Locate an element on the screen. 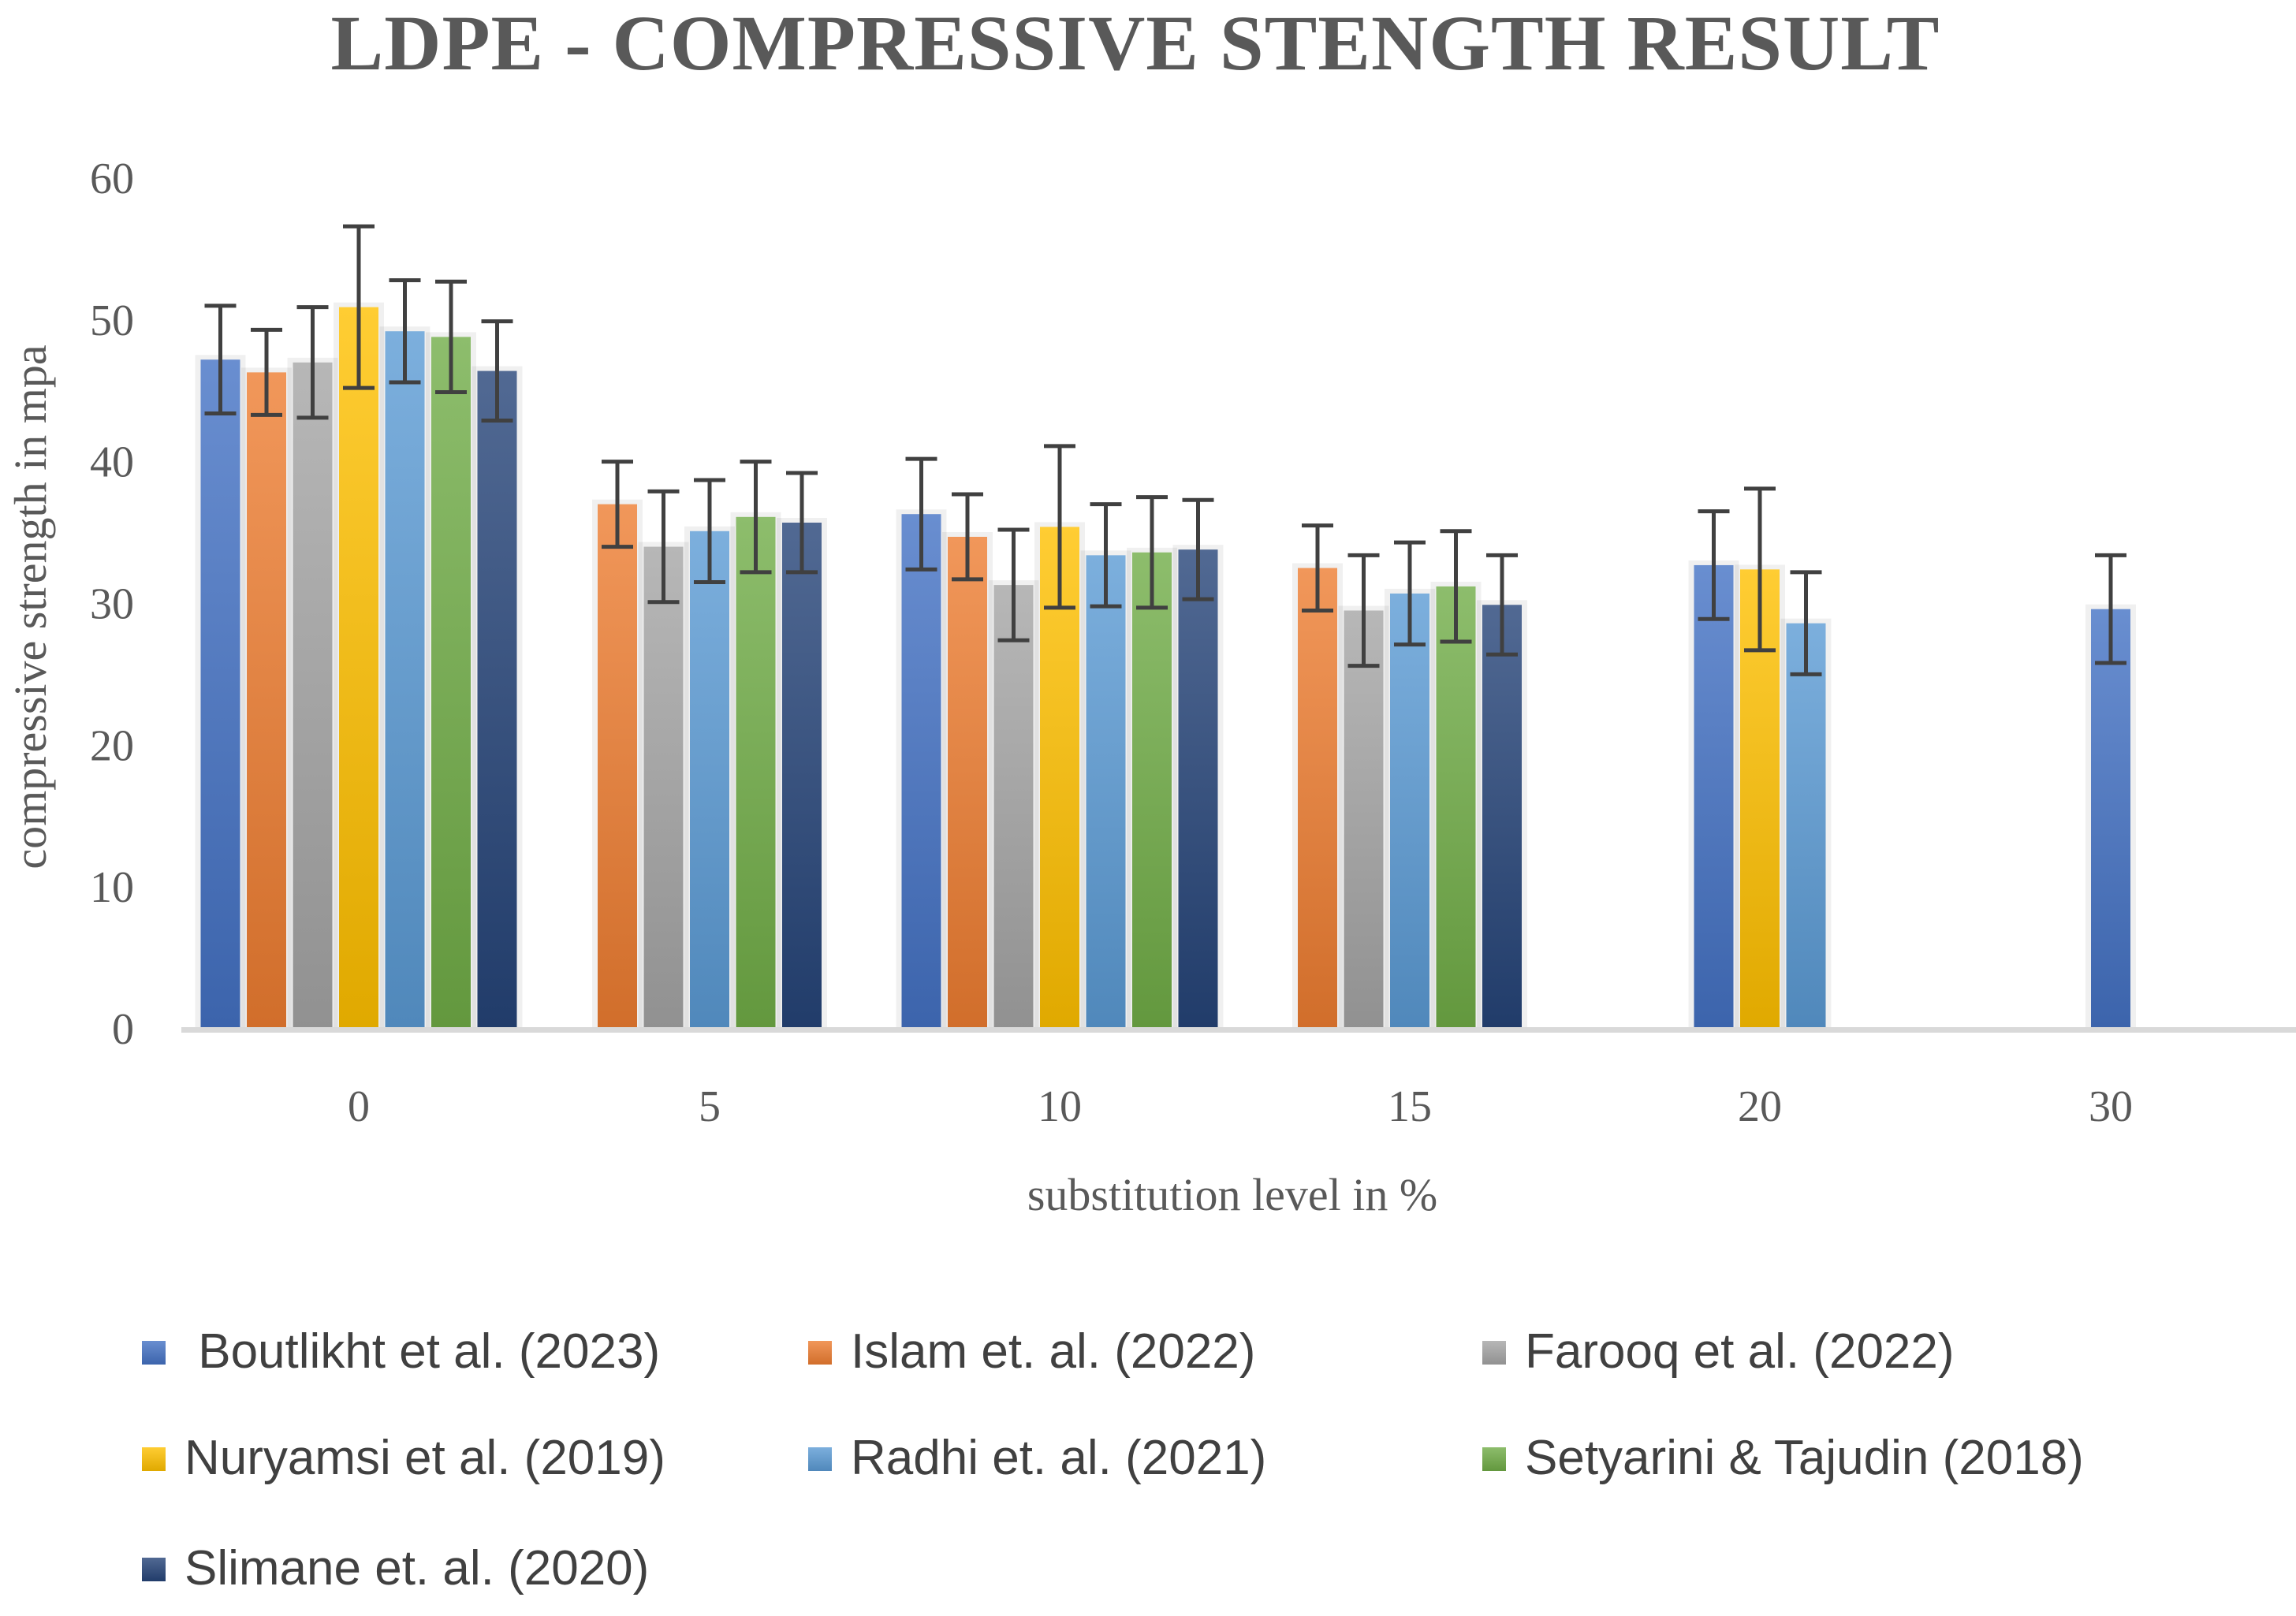 The height and width of the screenshot is (1616, 2296). x-tick-label: 5 is located at coordinates (710, 1106).